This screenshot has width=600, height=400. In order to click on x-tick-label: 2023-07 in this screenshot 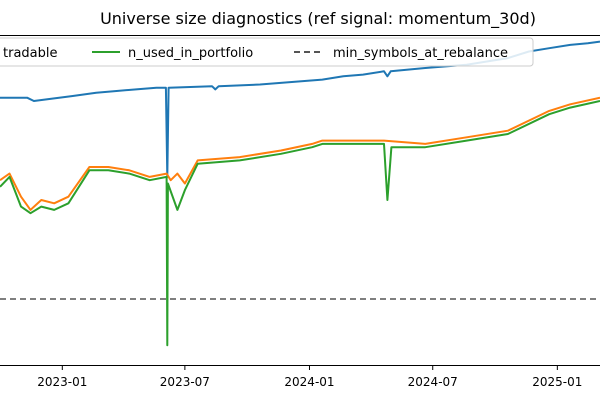, I will do `click(185, 382)`.